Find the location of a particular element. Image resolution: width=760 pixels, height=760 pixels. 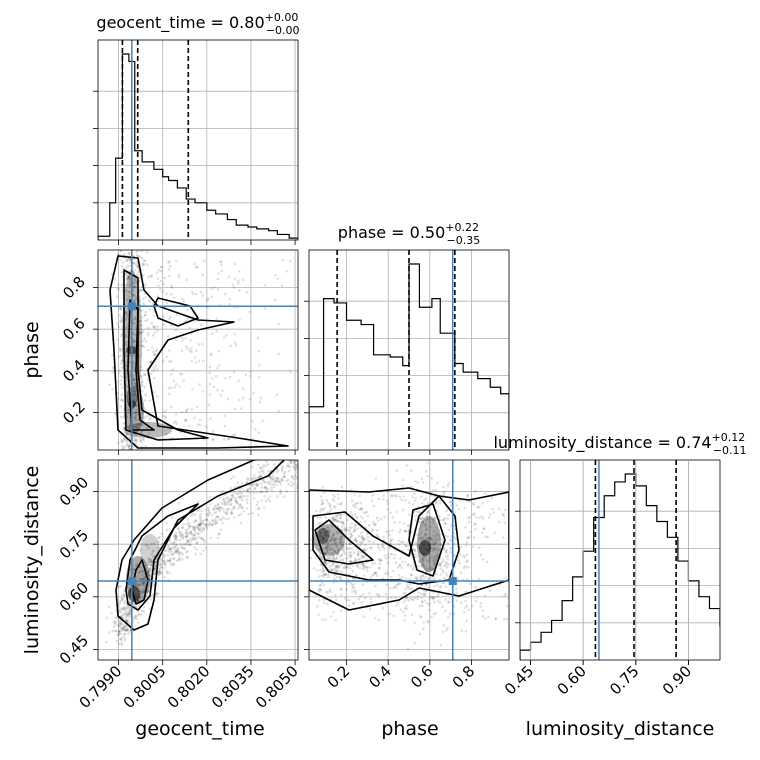

x-tick-label-geocent-time: 0.7990 is located at coordinates (101, 687).